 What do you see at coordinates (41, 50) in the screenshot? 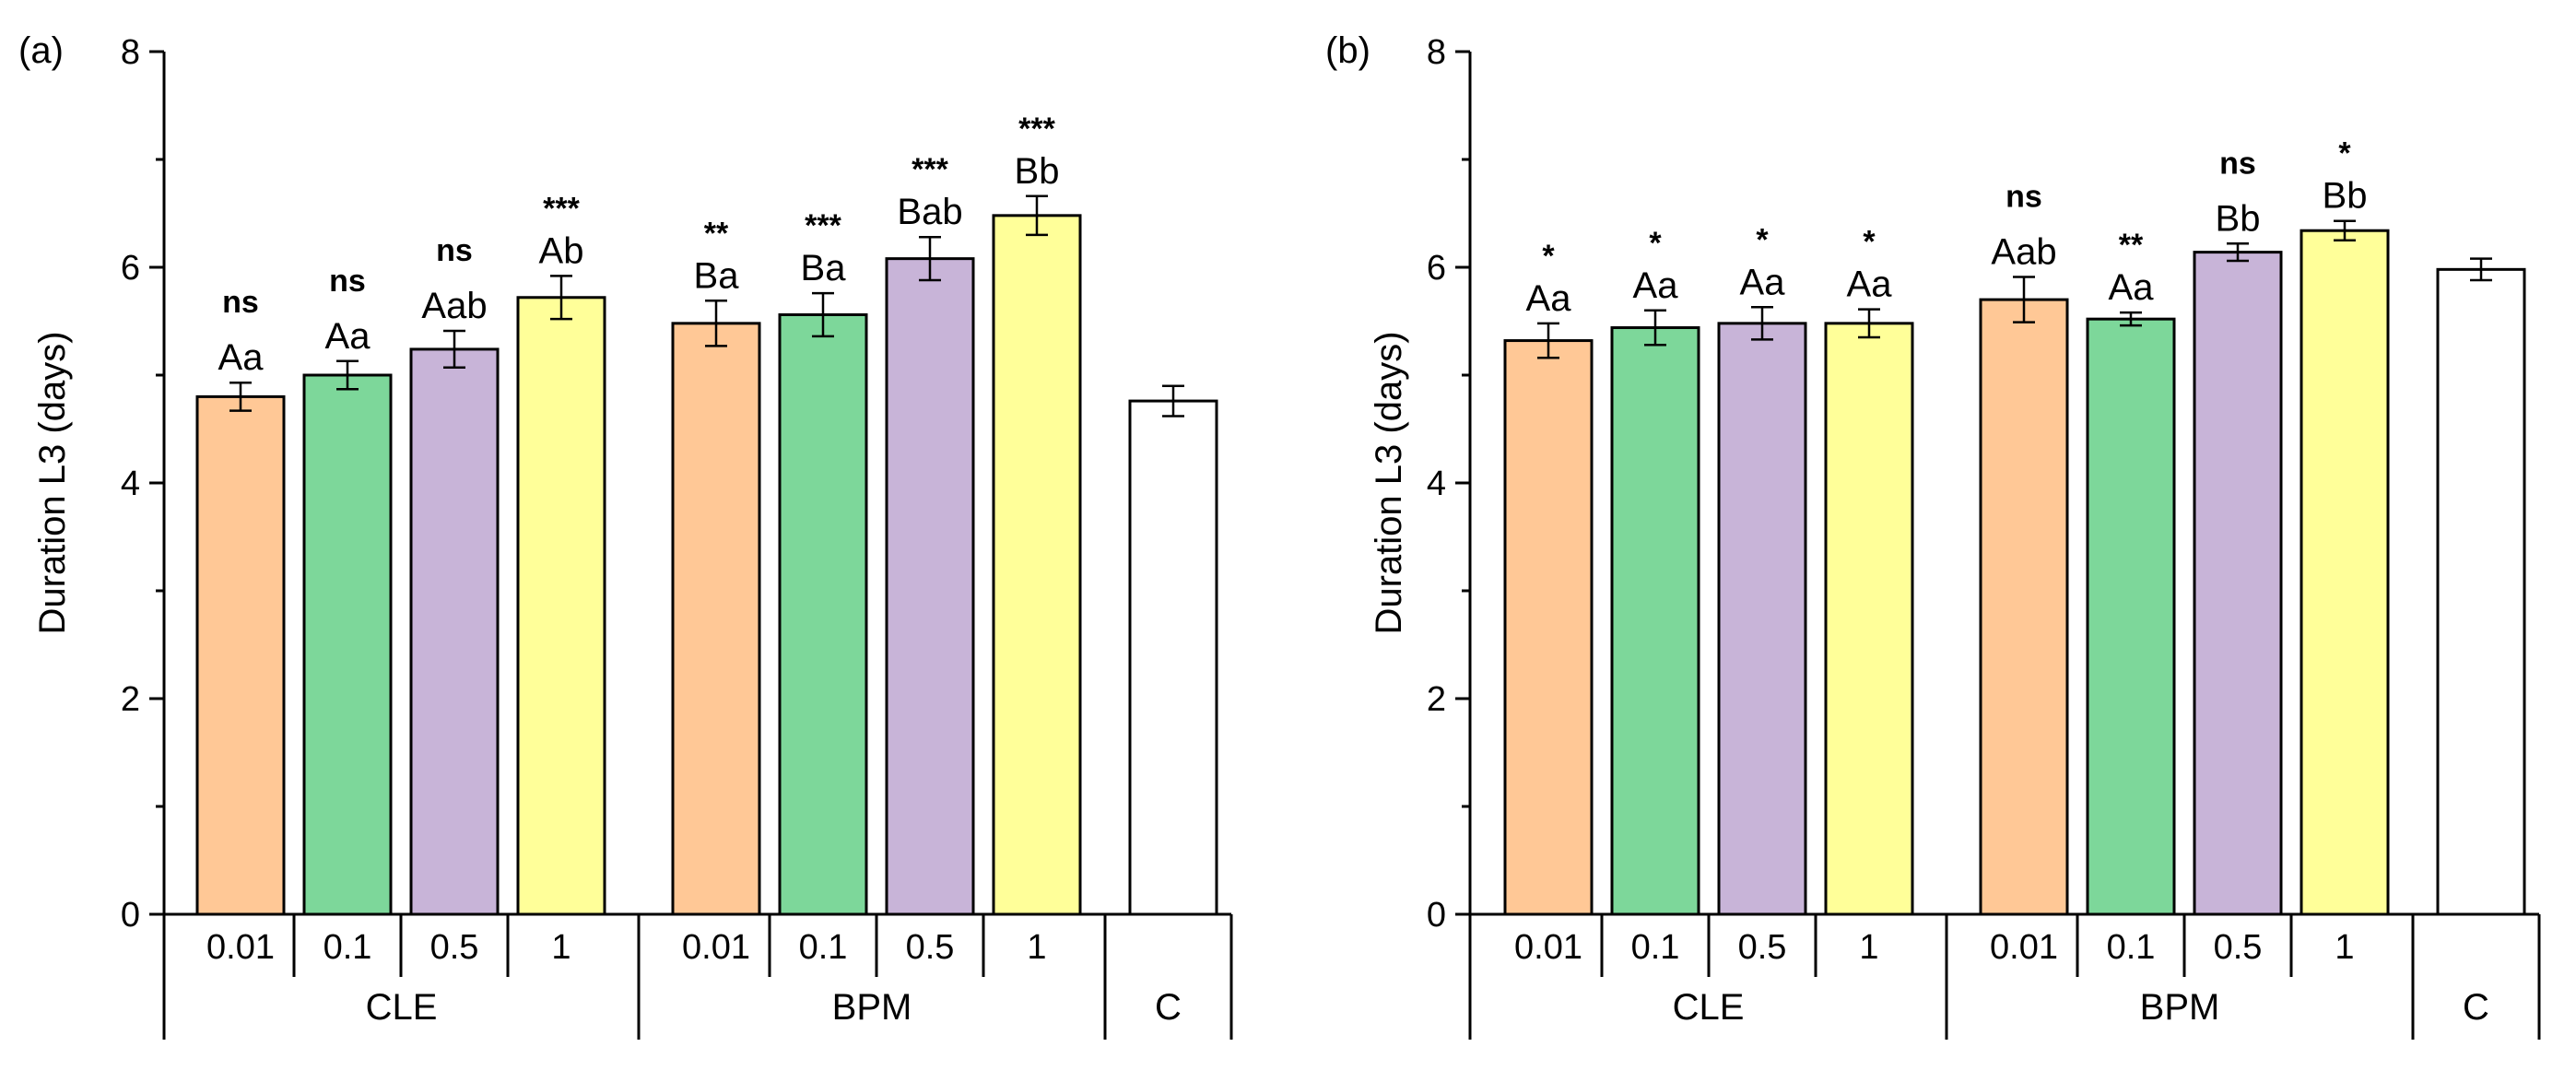
I see `panel-label: (a)` at bounding box center [41, 50].